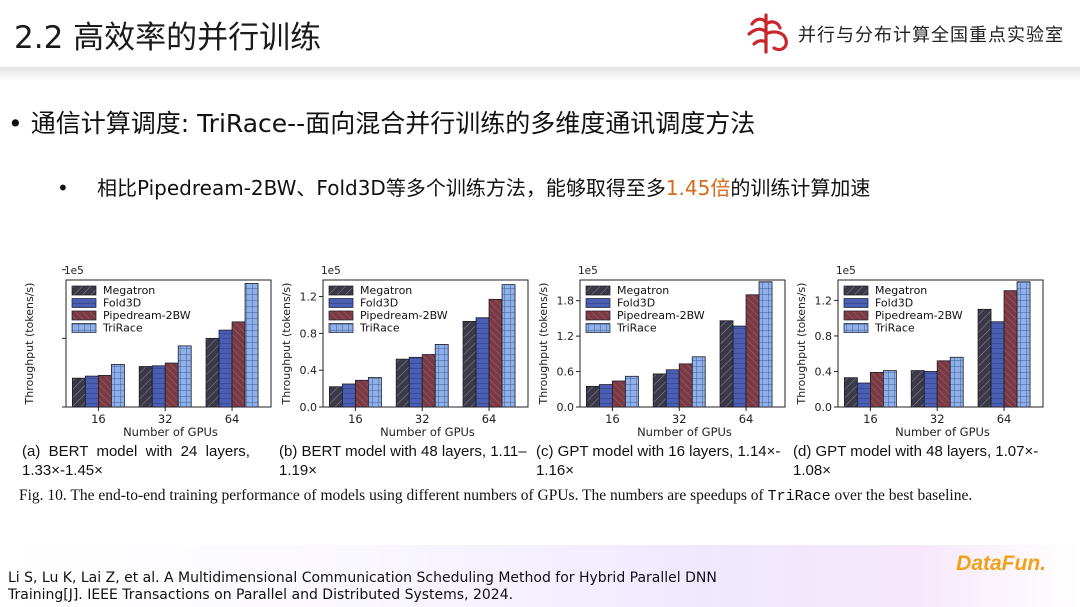  Describe the element at coordinates (381, 122) in the screenshot. I see `main-bullet: • 通信计算调度: TriRace--面向混合并行训练的多维度通讯调度方法` at that location.